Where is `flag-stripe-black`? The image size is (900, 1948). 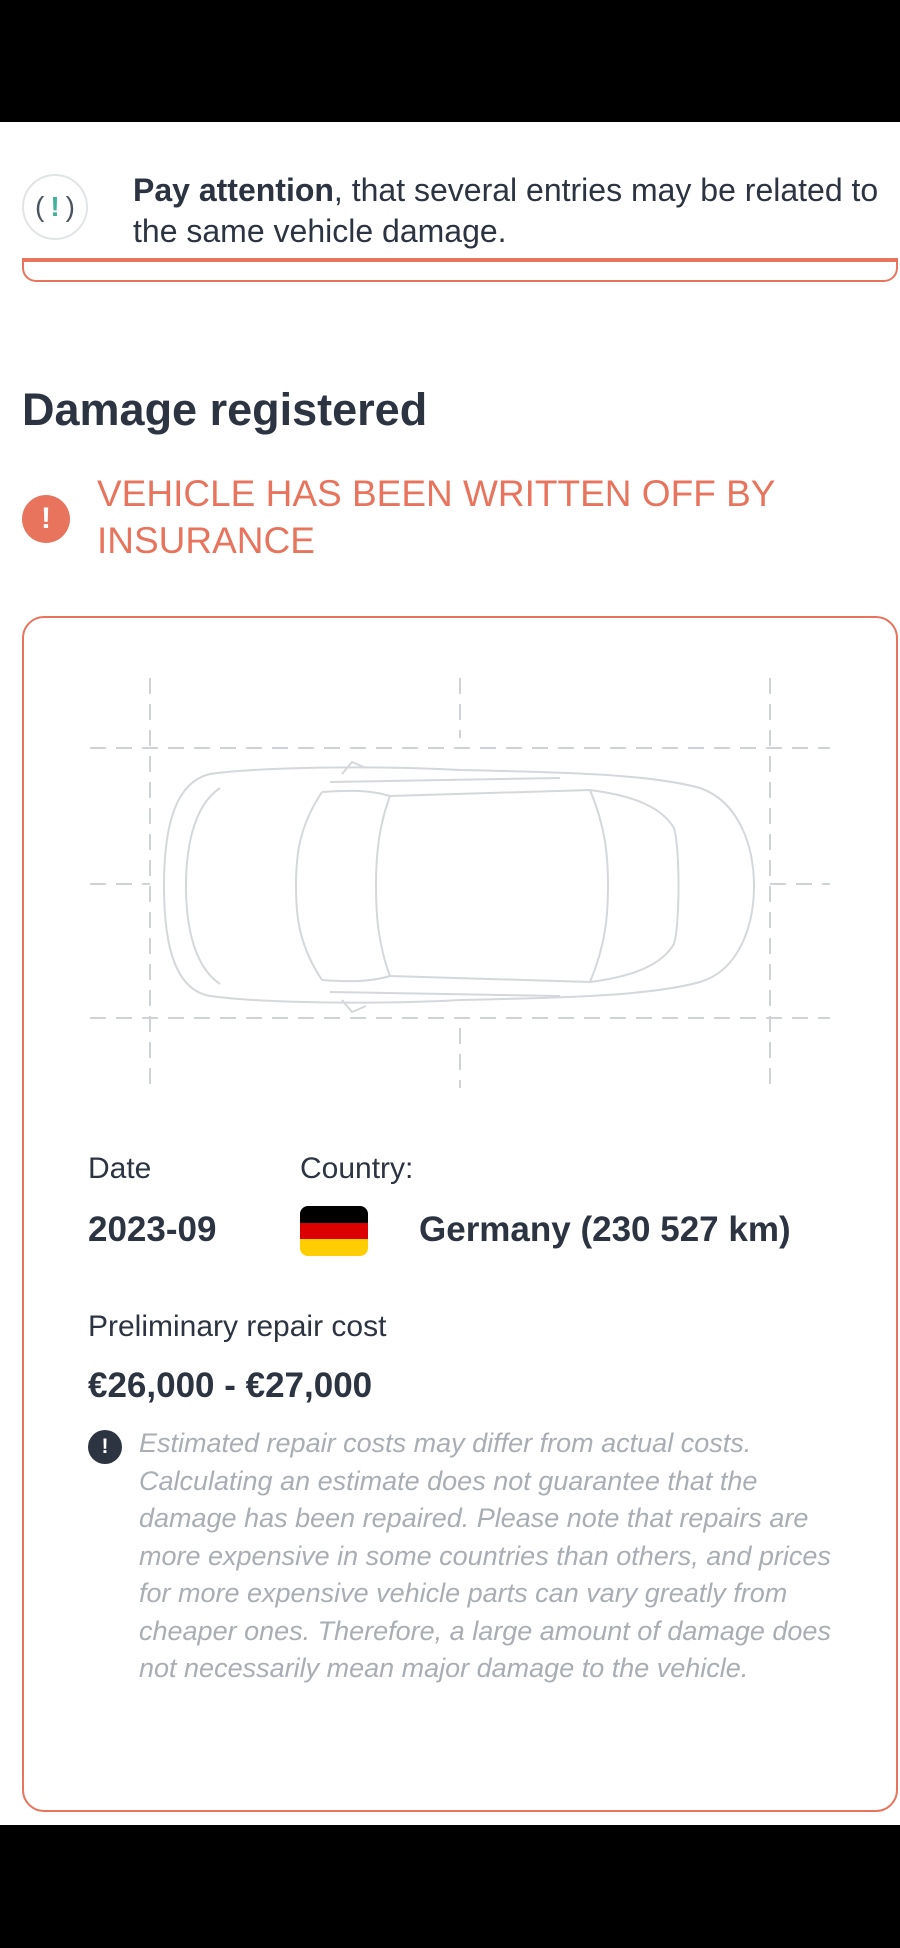
flag-stripe-black is located at coordinates (334, 1214).